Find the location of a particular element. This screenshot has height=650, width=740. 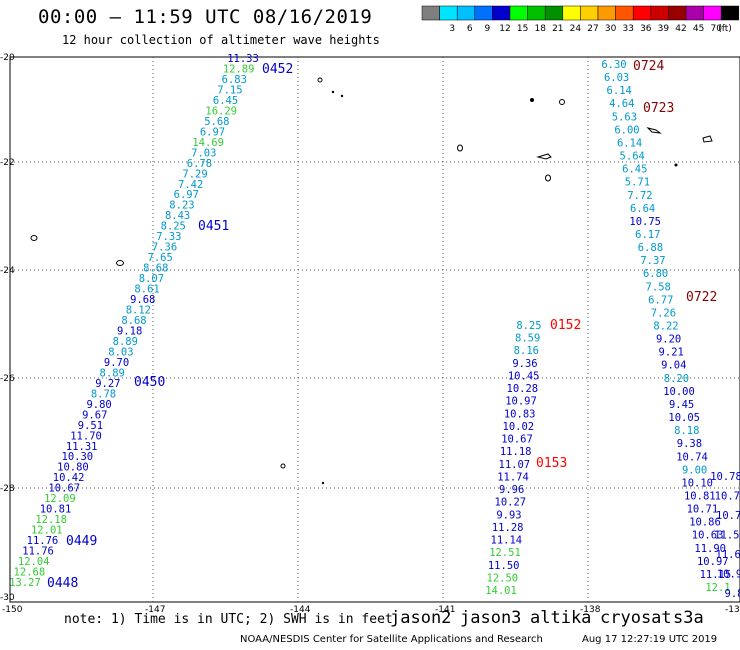

track-a-swh-label: 7.65 is located at coordinates (160, 258).